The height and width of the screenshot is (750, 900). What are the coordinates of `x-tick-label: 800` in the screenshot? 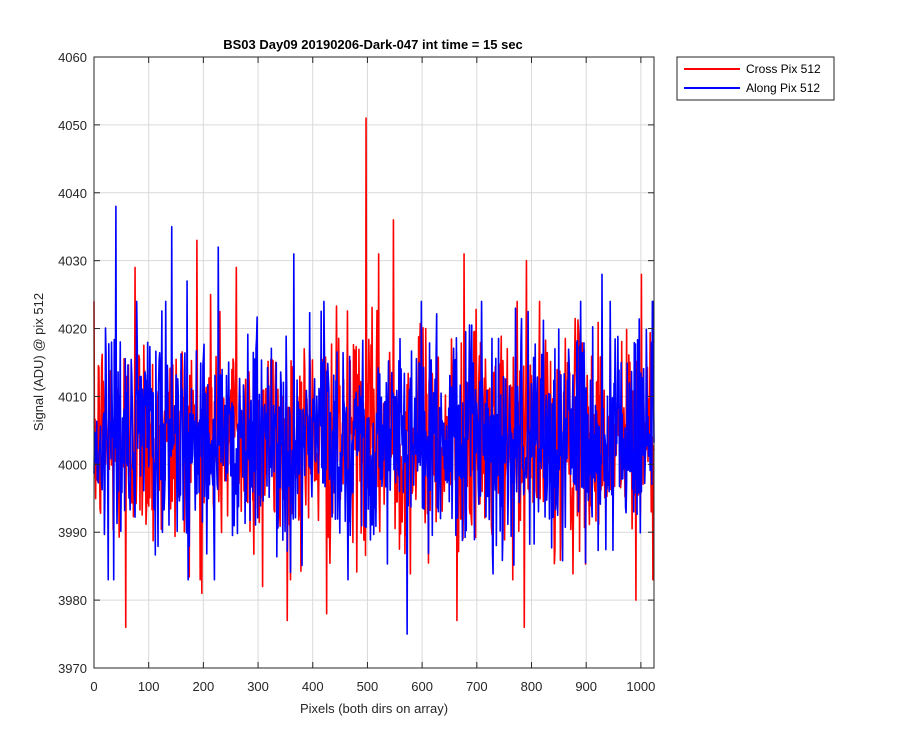 It's located at (532, 686).